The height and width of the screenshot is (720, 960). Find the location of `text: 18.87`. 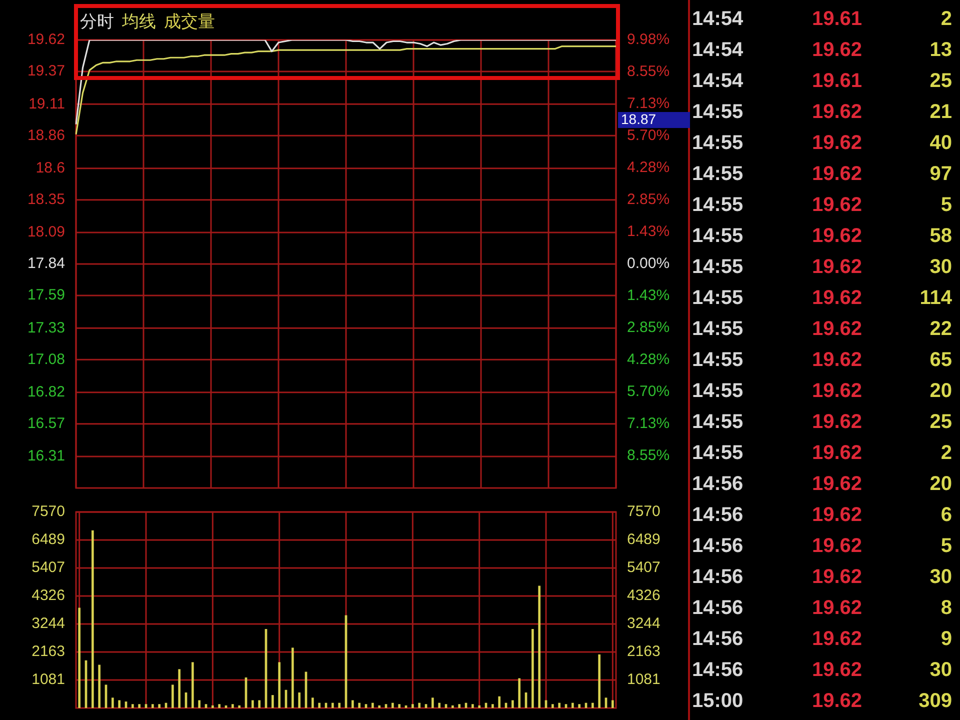

text: 18.87 is located at coordinates (638, 118).